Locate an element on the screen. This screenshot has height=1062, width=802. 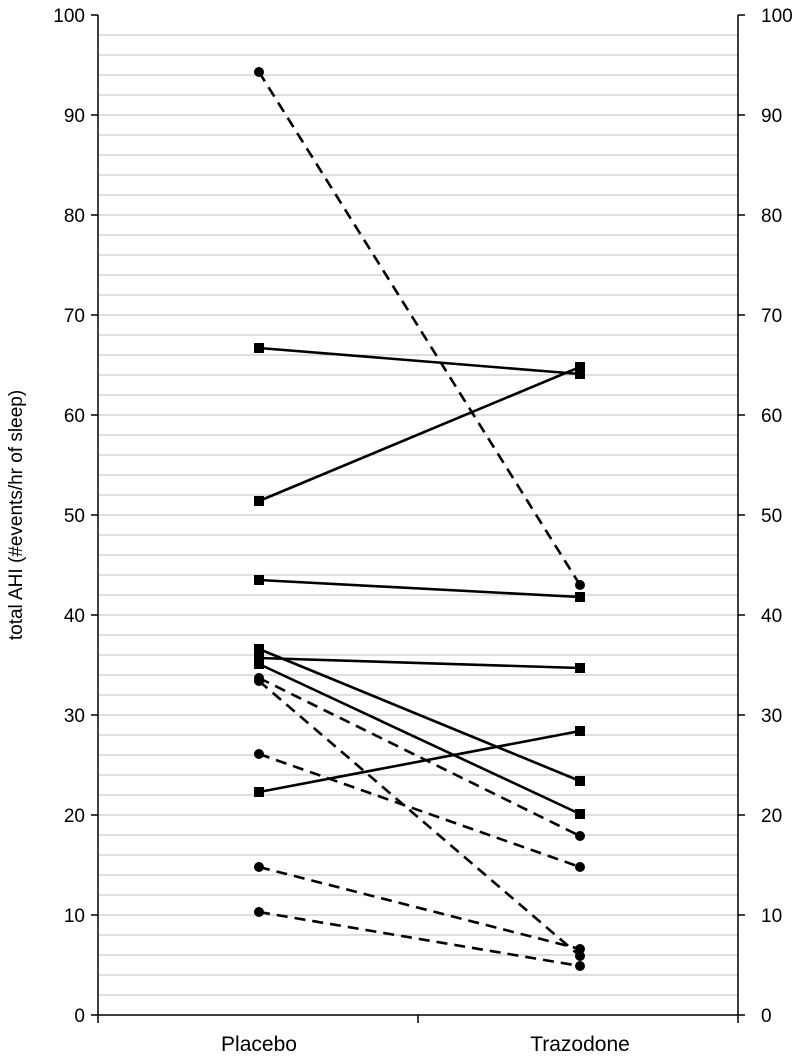
y-tick-label-left: 40 is located at coordinates (74, 616).